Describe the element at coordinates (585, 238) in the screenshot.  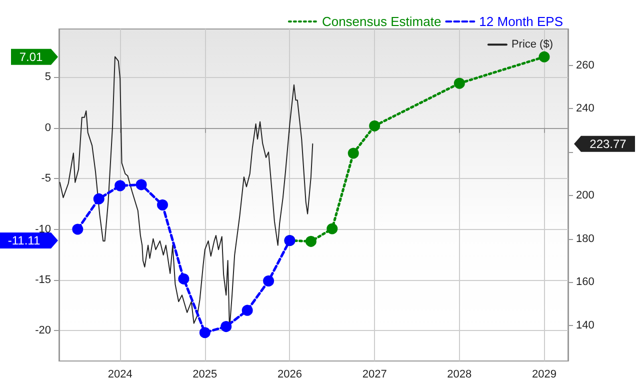
I see `y2-tick-label: 180` at that location.